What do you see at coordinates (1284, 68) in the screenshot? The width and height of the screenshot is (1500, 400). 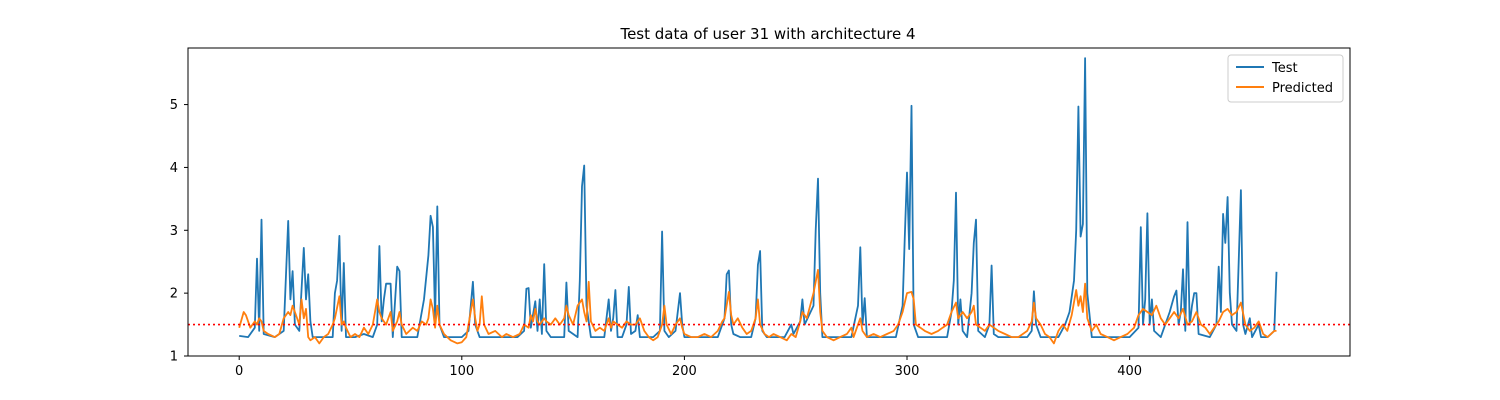 I see `legend-test-label: Test` at bounding box center [1284, 68].